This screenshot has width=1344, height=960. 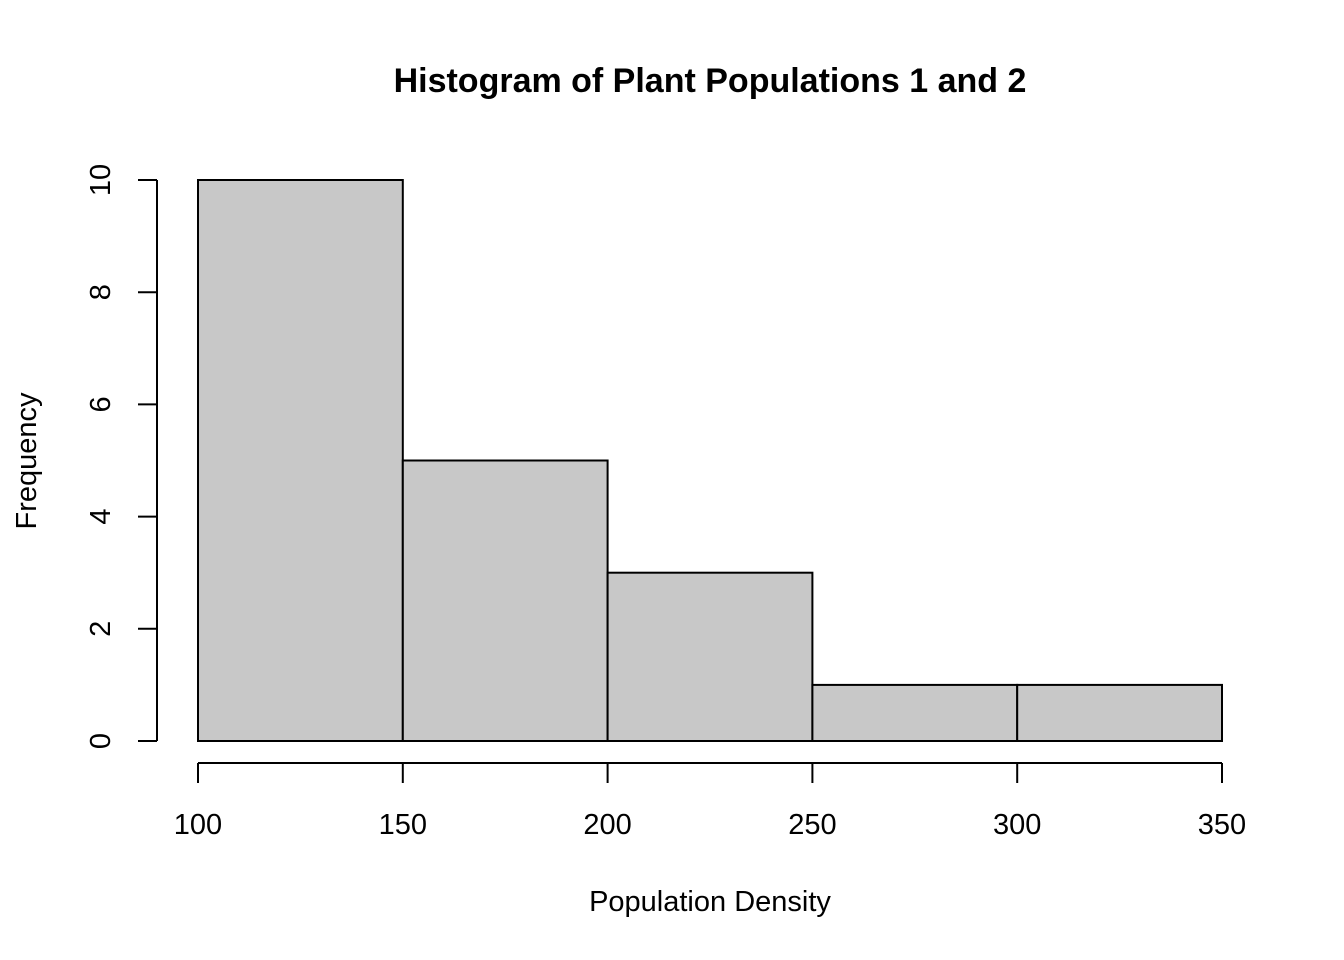 What do you see at coordinates (710, 81) in the screenshot?
I see `chart-title: Histogram of Plant Populations 1 and 2` at bounding box center [710, 81].